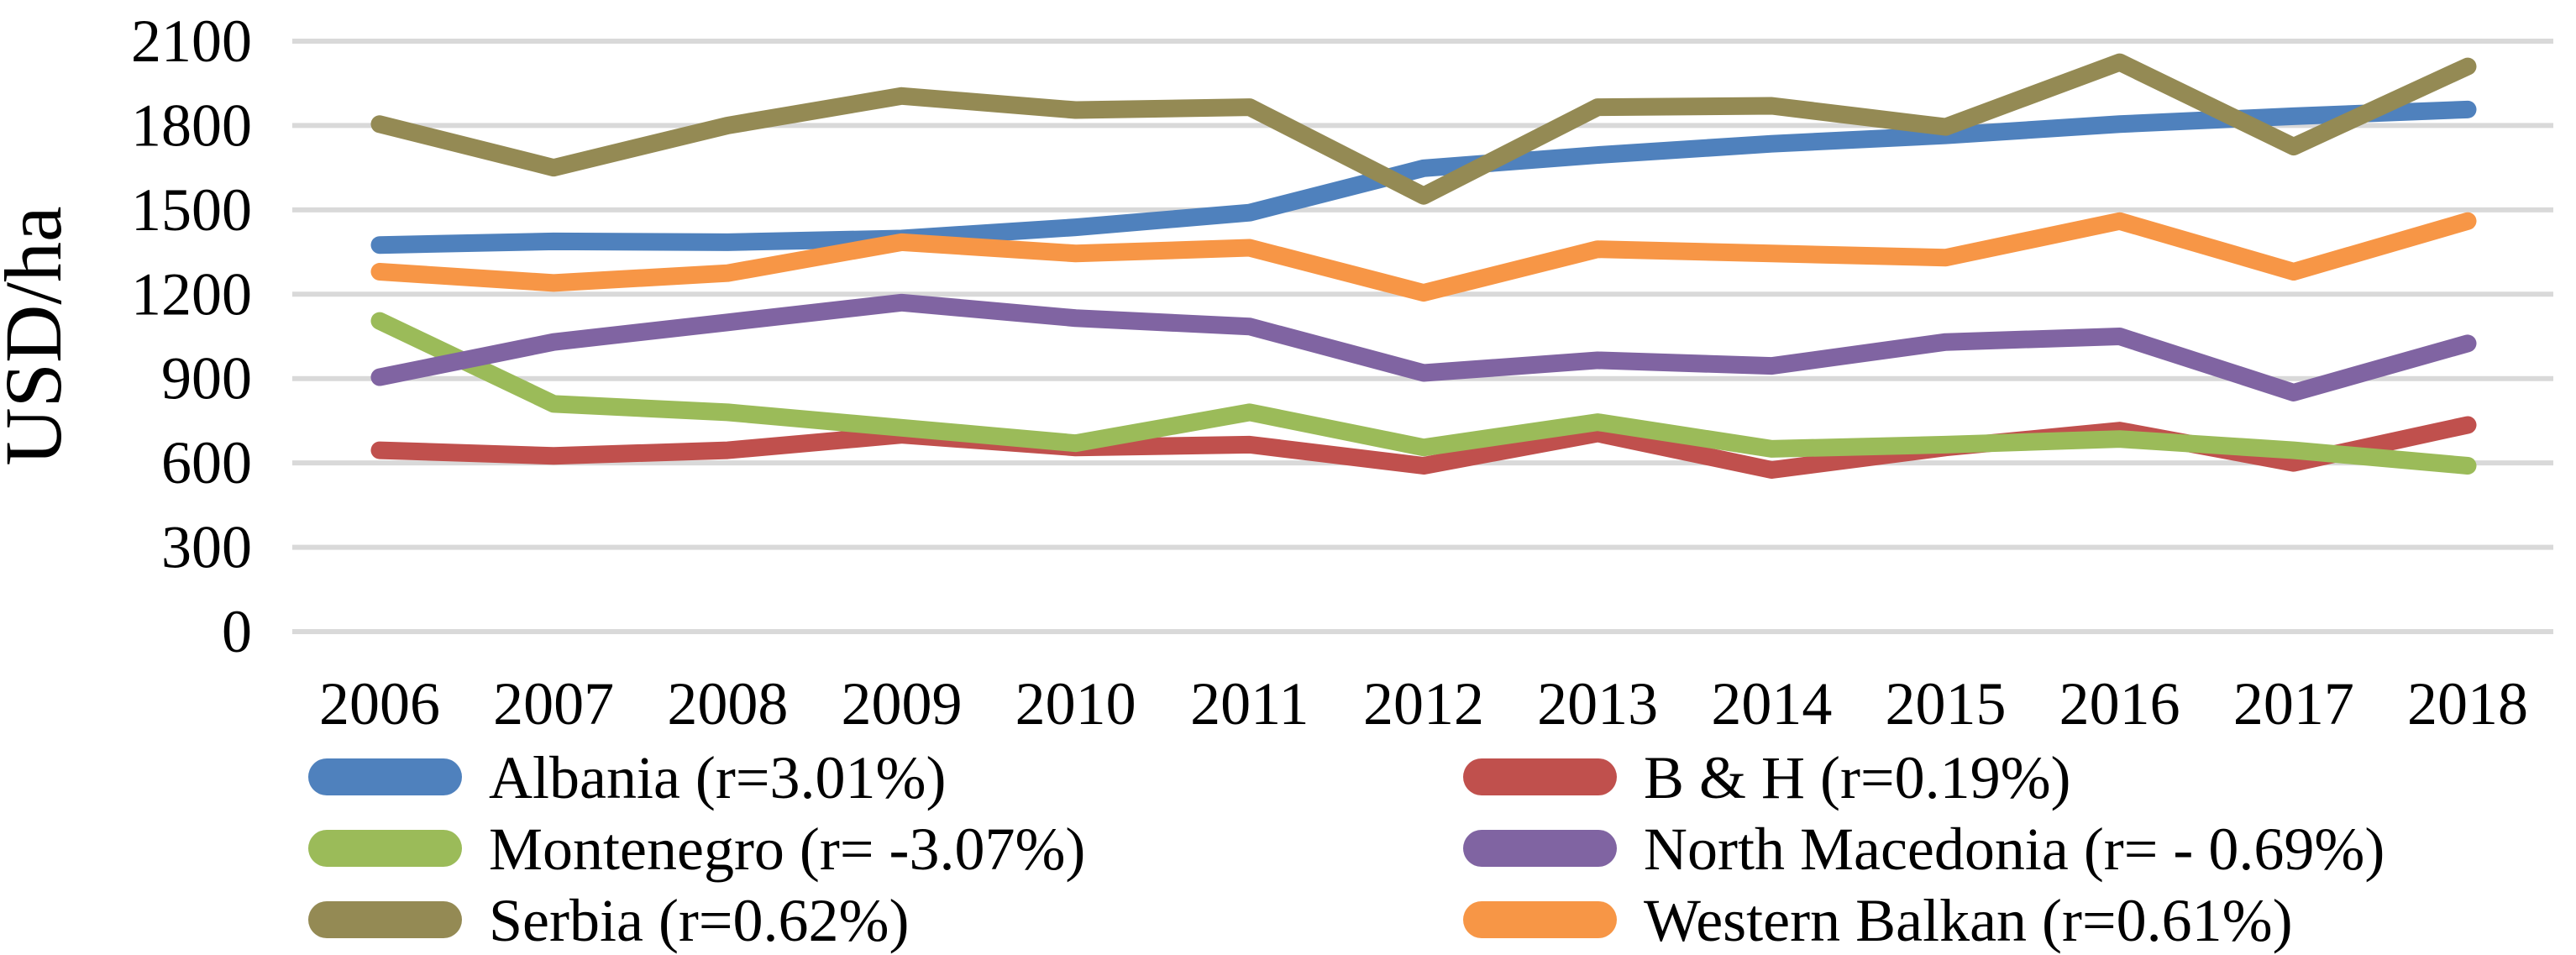 Image resolution: width=2576 pixels, height=955 pixels. Describe the element at coordinates (727, 703) in the screenshot. I see `x-tick-label: 2008` at that location.